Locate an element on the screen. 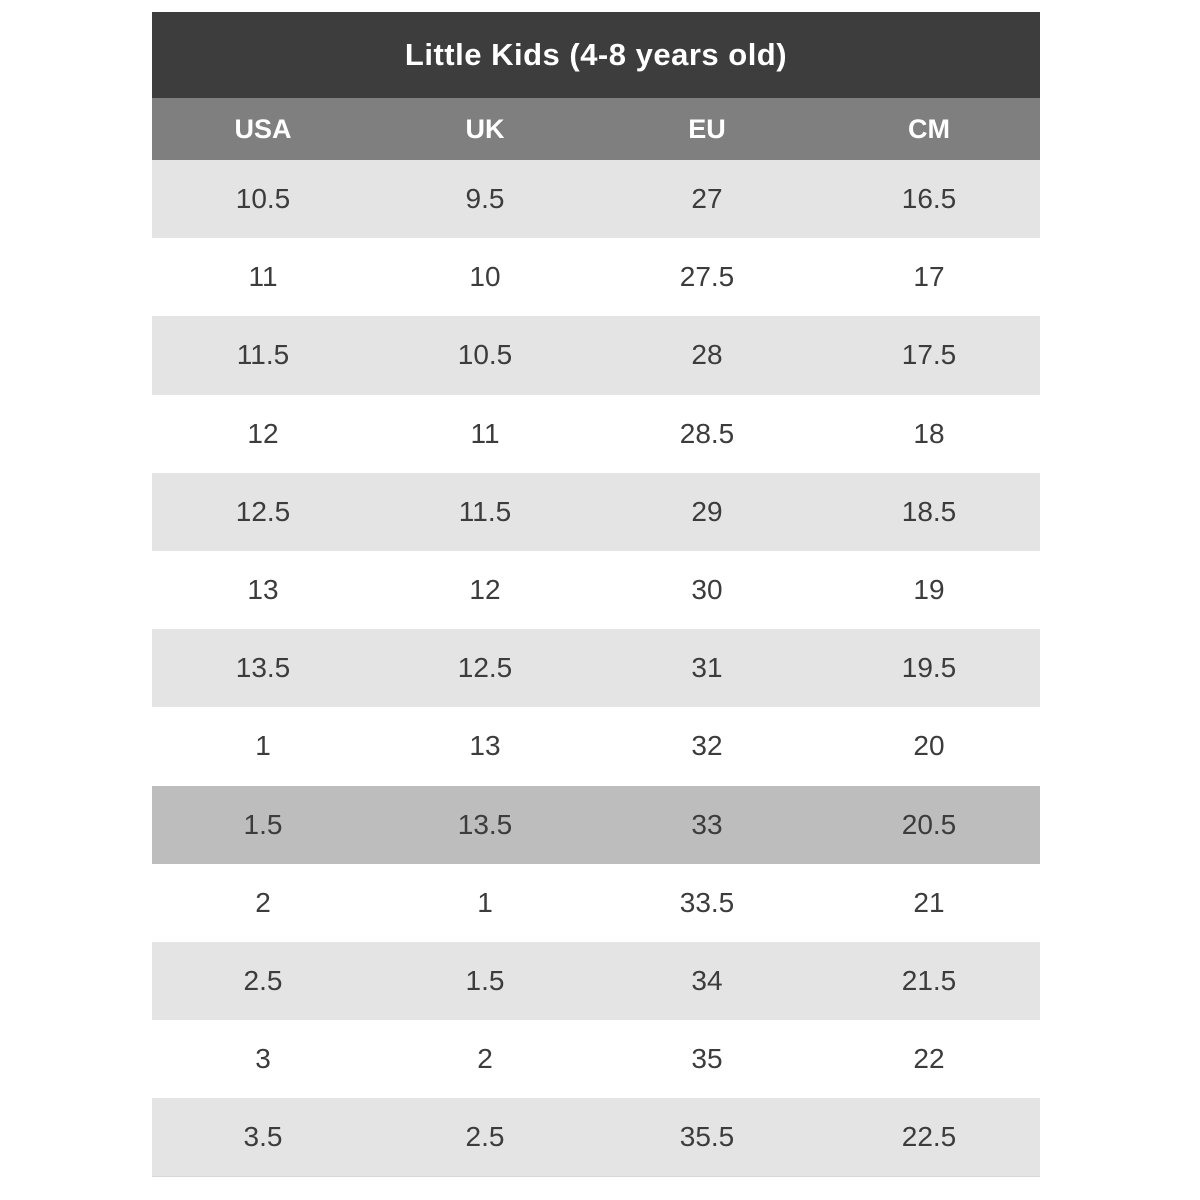 The height and width of the screenshot is (1200, 1200). cell-cm: 22.5 is located at coordinates (929, 1137).